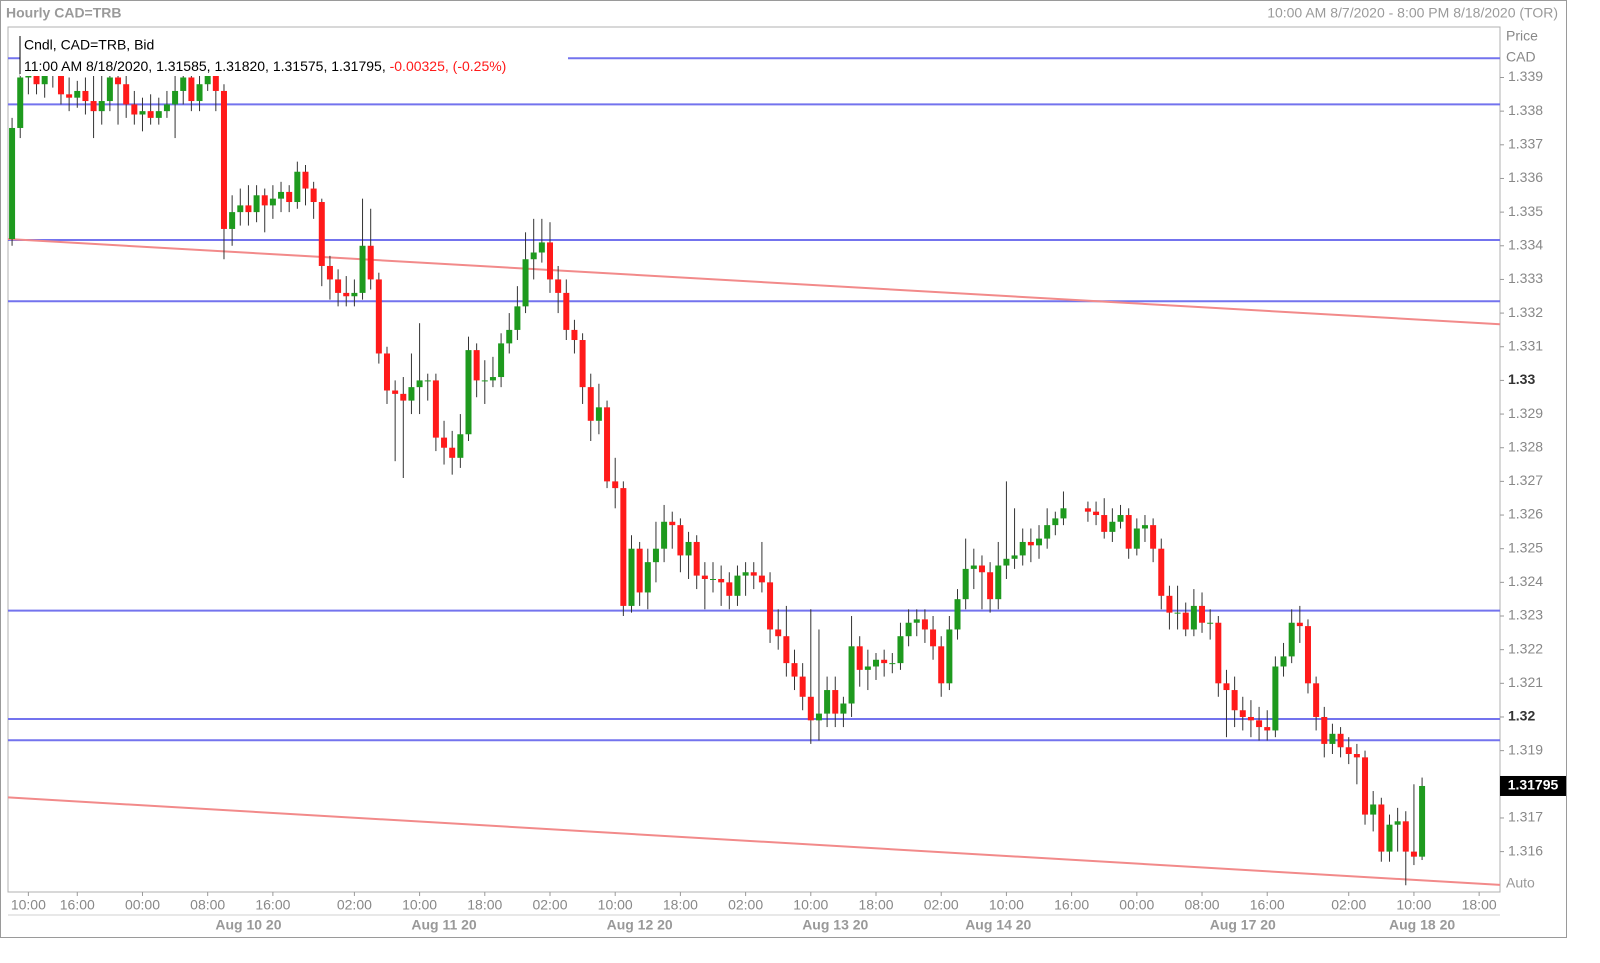 The width and height of the screenshot is (1600, 963). Describe the element at coordinates (835, 925) in the screenshot. I see `date-label: Aug 13 20` at that location.